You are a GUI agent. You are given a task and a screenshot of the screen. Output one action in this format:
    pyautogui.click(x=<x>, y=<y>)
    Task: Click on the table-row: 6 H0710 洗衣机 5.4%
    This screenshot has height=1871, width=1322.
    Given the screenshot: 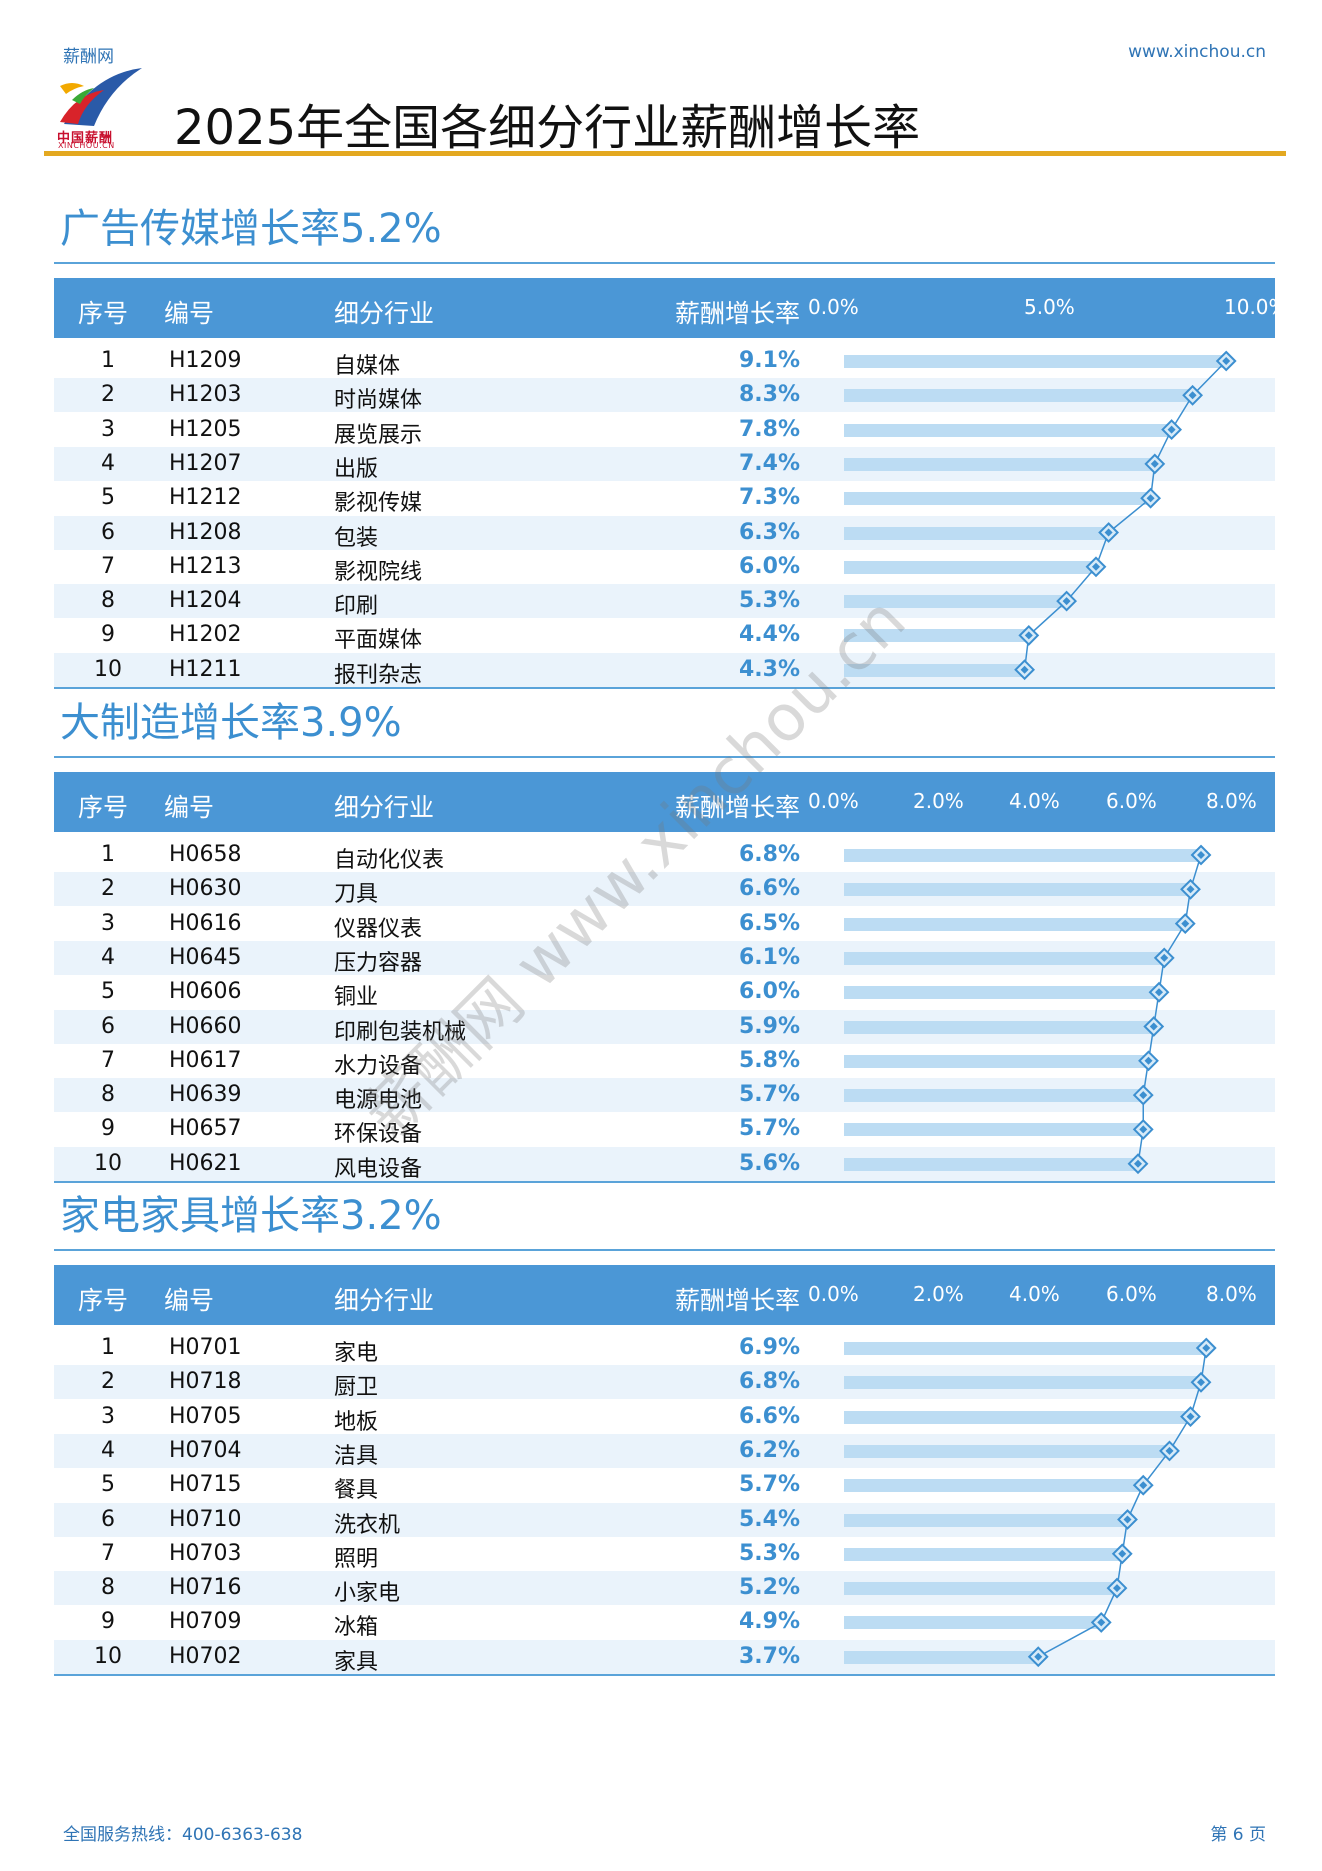 What is the action you would take?
    pyautogui.click(x=664, y=1520)
    